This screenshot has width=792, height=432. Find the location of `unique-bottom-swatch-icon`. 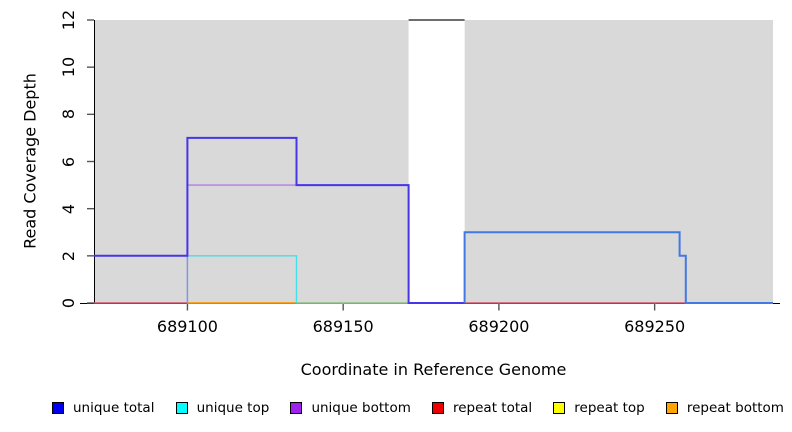

unique-bottom-swatch-icon is located at coordinates (296, 408).